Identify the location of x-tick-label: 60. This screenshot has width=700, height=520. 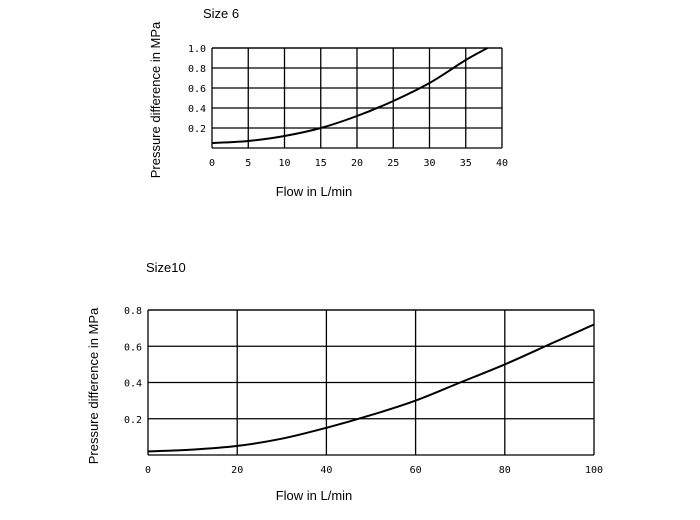
(416, 470).